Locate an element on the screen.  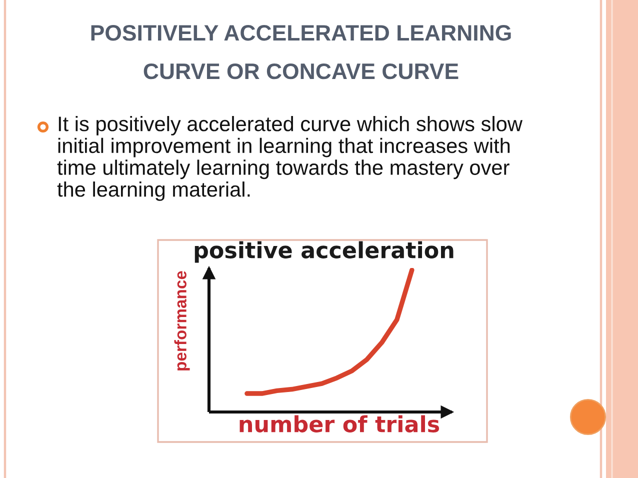
y-axis-title: performance is located at coordinates (182, 320).